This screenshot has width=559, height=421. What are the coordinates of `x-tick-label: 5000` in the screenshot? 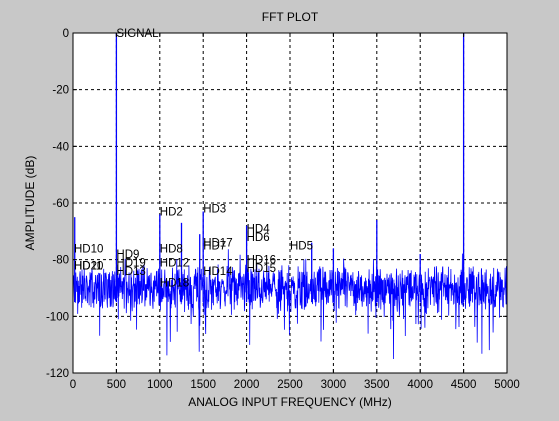 It's located at (507, 385).